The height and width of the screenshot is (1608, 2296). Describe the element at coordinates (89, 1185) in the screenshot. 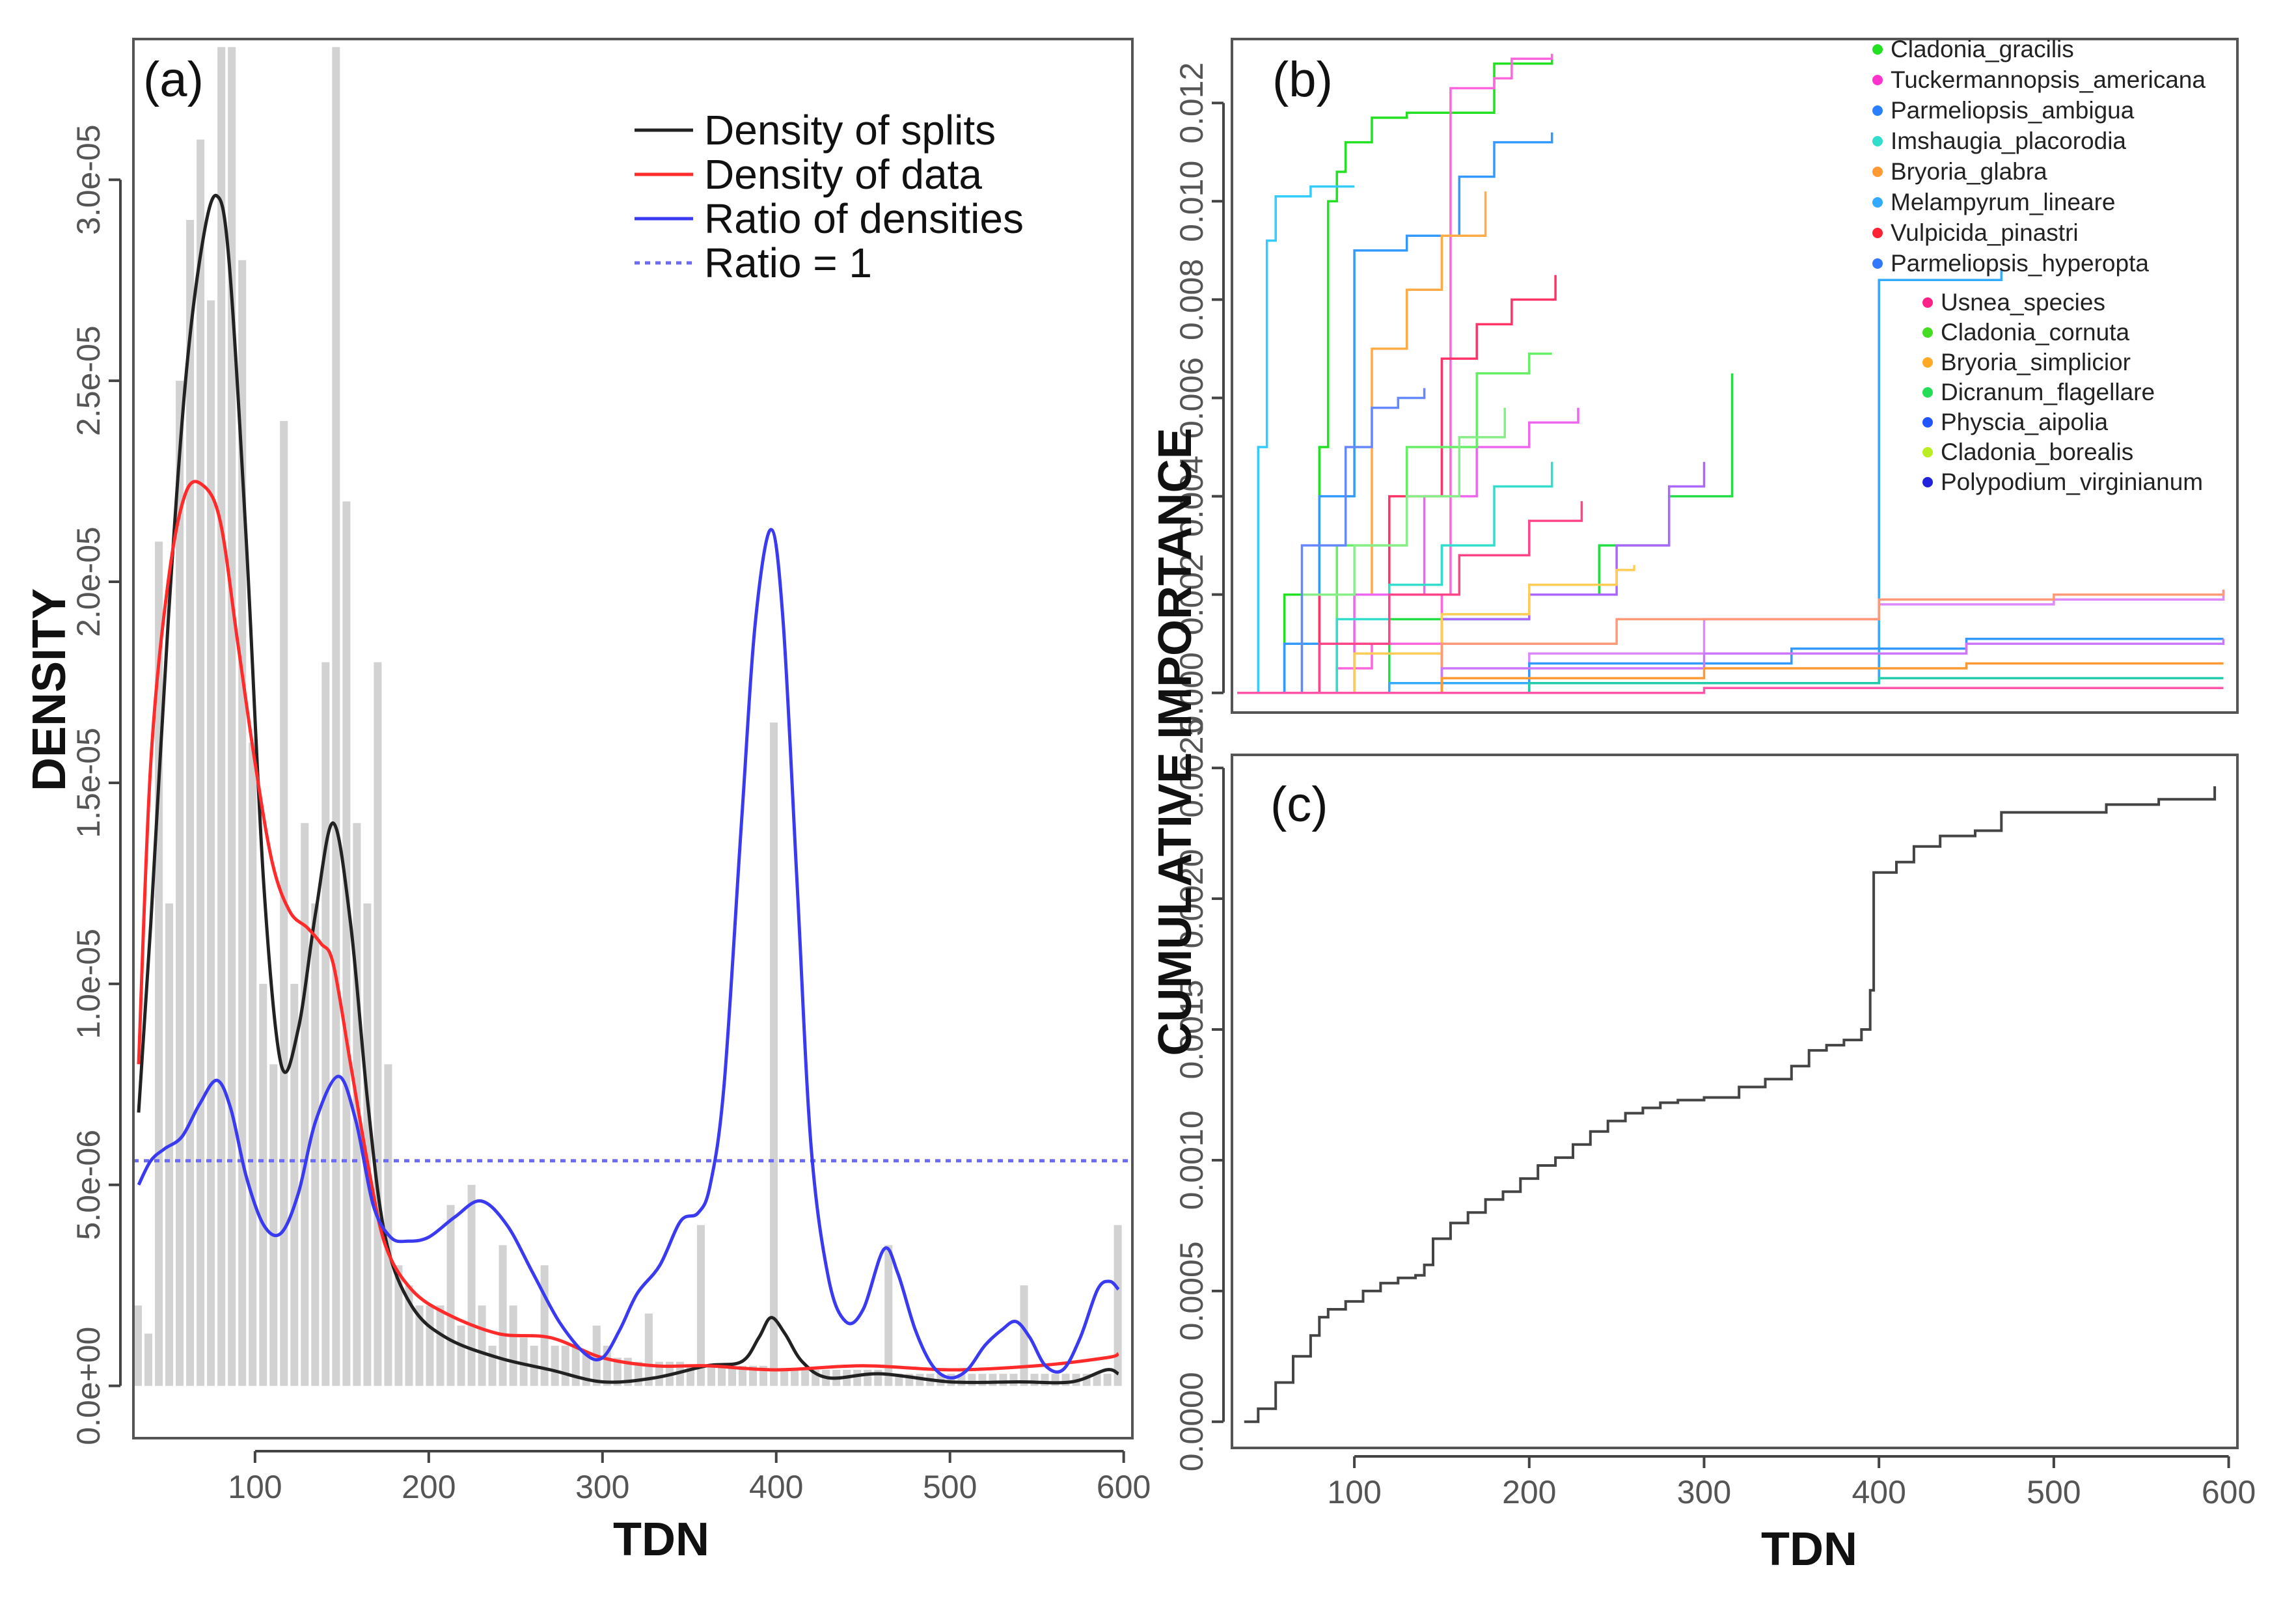

I see `panel-a-y-tick-label: 5.0e-06` at that location.